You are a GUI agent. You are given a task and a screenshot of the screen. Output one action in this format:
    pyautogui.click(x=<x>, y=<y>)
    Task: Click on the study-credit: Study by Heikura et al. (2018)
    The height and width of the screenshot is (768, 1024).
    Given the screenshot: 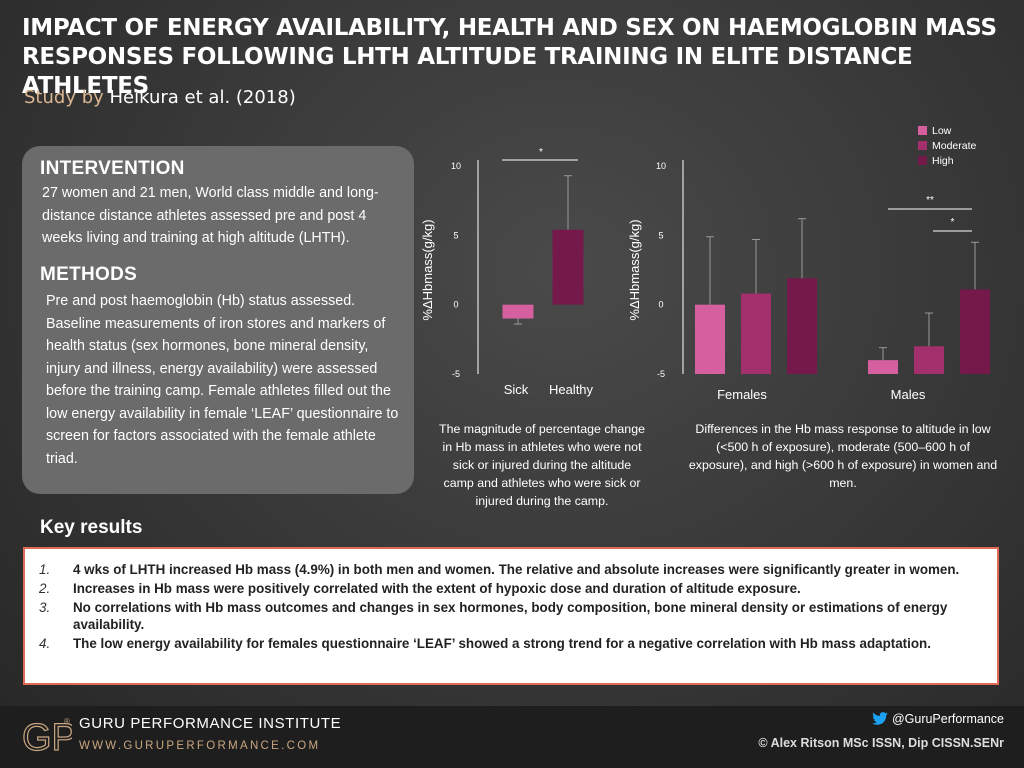 What is the action you would take?
    pyautogui.click(x=160, y=97)
    